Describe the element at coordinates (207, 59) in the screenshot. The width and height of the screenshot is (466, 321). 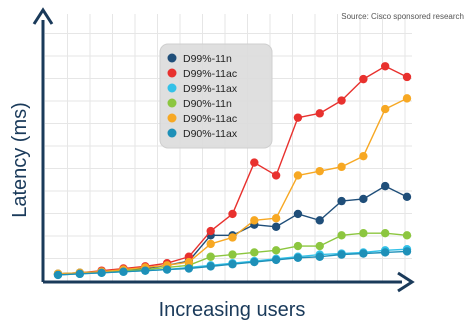
I see `legend-label: D99%-11n` at that location.